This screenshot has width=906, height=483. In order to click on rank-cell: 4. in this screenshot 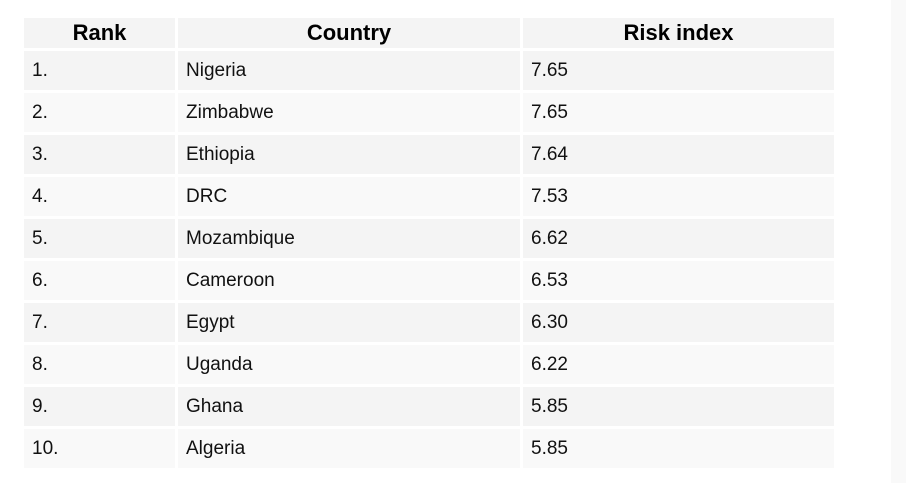, I will do `click(99, 196)`.